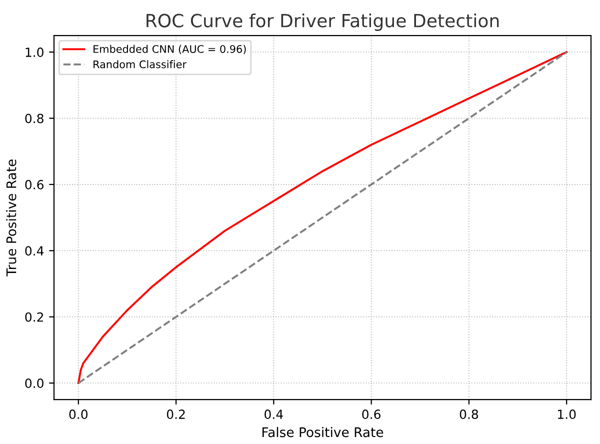  I want to click on y-tick-label: 0.4, so click(34, 251).